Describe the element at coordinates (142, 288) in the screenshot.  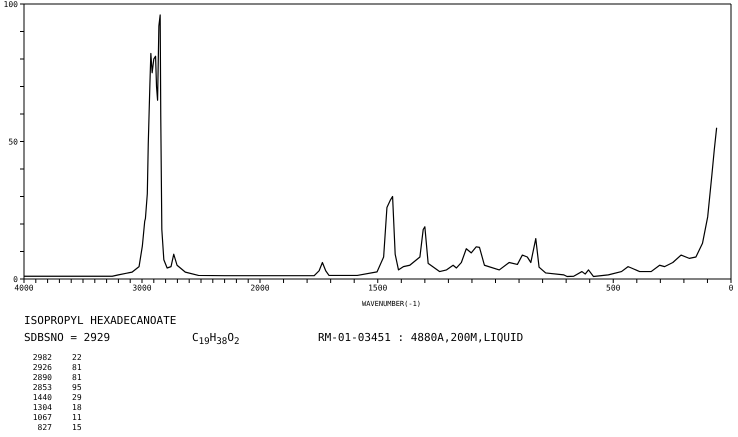
I see `x-tick-label: 3000` at that location.